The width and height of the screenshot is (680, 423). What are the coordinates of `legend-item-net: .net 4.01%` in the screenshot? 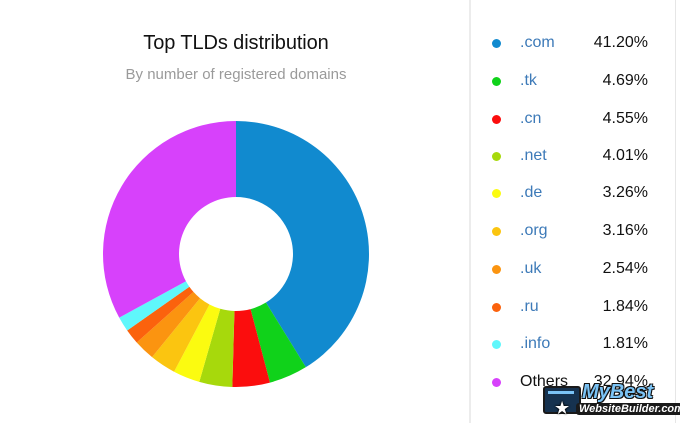 It's located at (573, 157).